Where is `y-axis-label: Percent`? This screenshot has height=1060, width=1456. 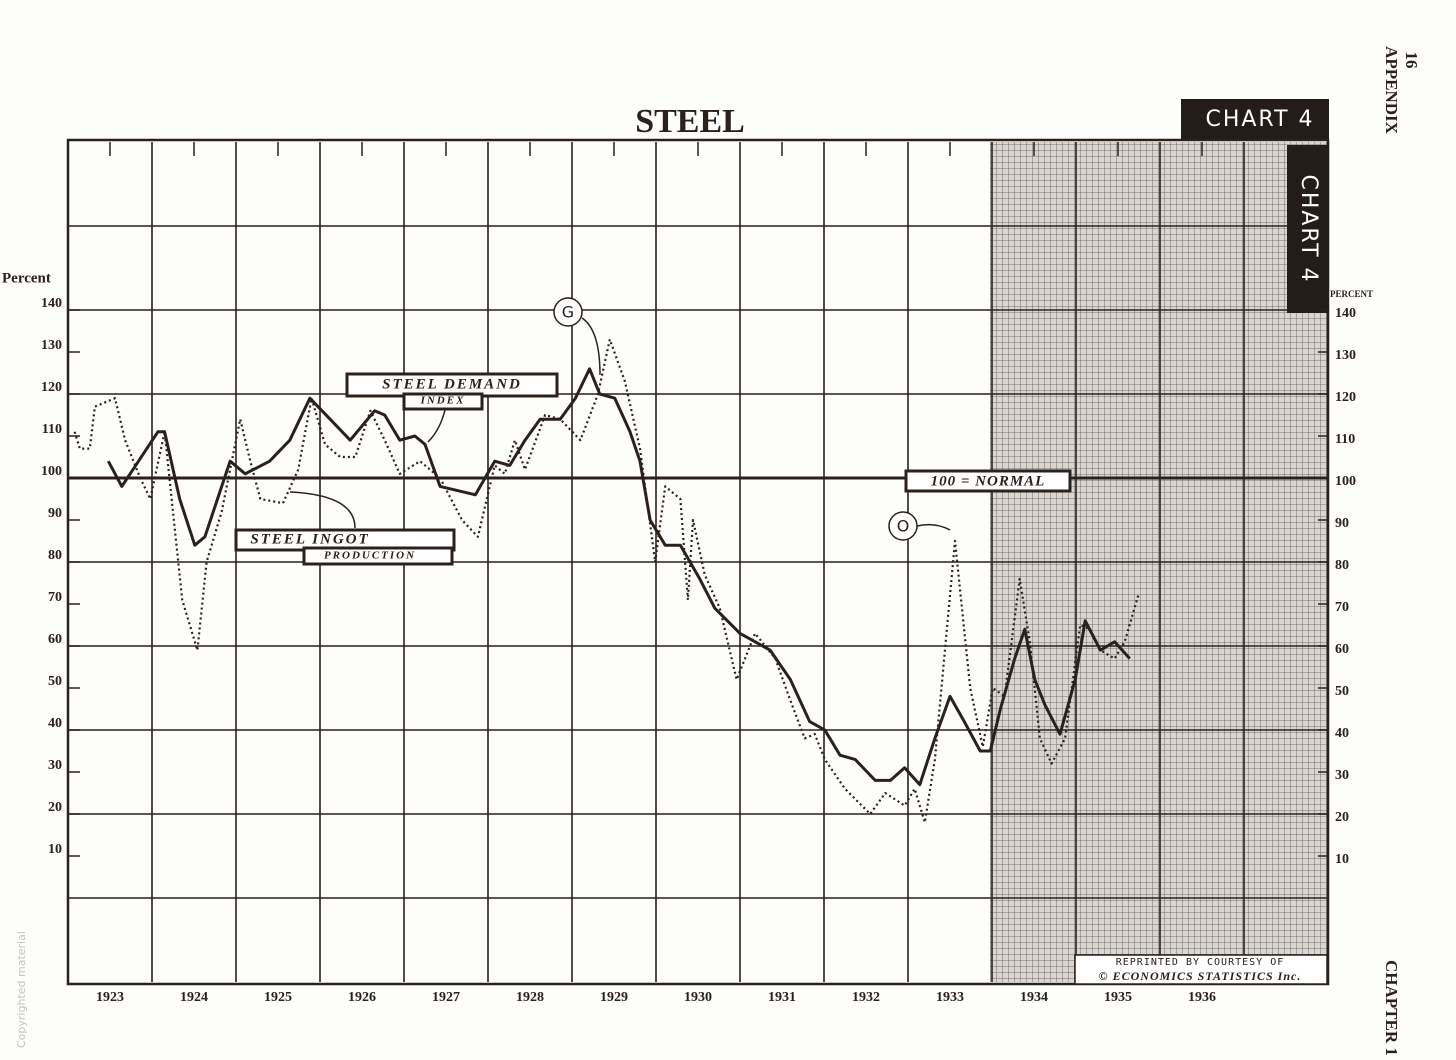 y-axis-label: Percent is located at coordinates (26, 278).